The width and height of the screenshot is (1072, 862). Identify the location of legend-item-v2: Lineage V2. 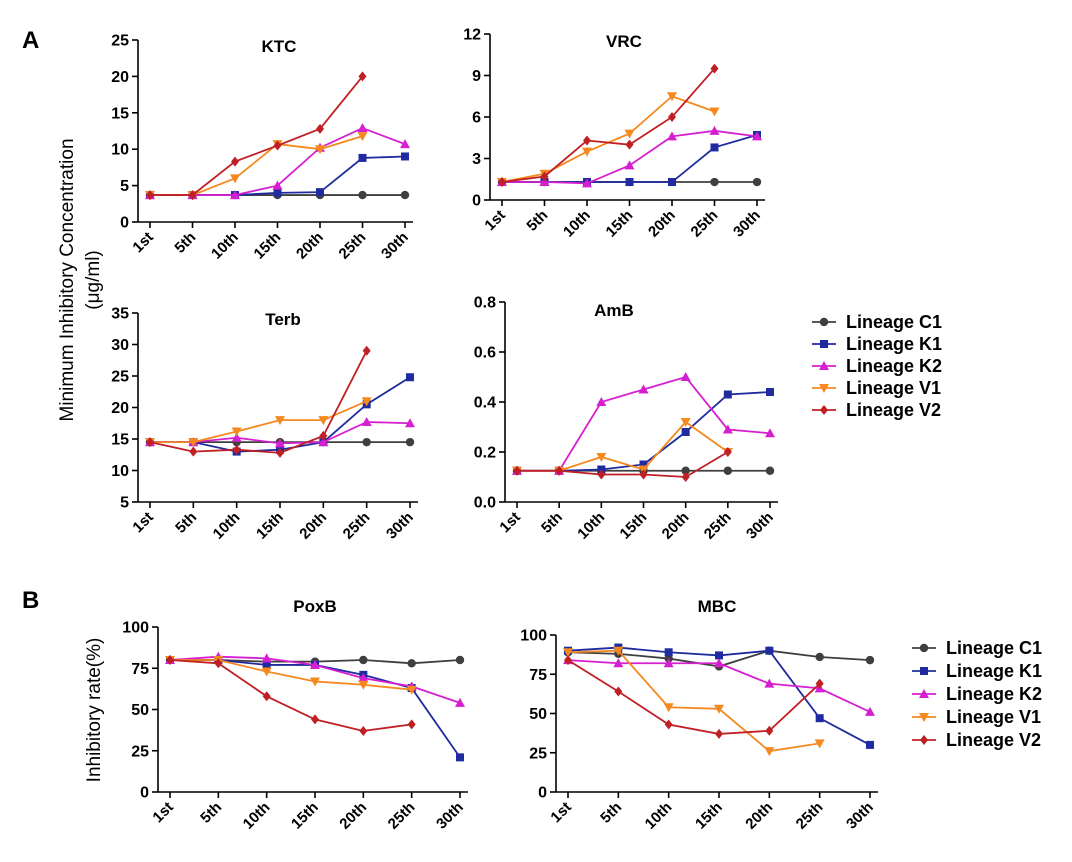
(976, 740).